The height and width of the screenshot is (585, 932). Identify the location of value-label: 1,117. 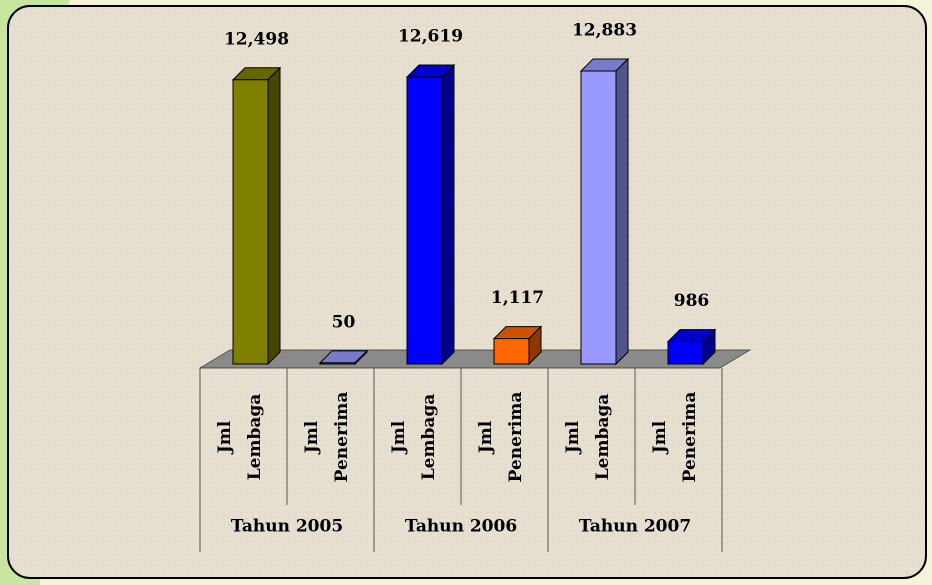
(517, 298).